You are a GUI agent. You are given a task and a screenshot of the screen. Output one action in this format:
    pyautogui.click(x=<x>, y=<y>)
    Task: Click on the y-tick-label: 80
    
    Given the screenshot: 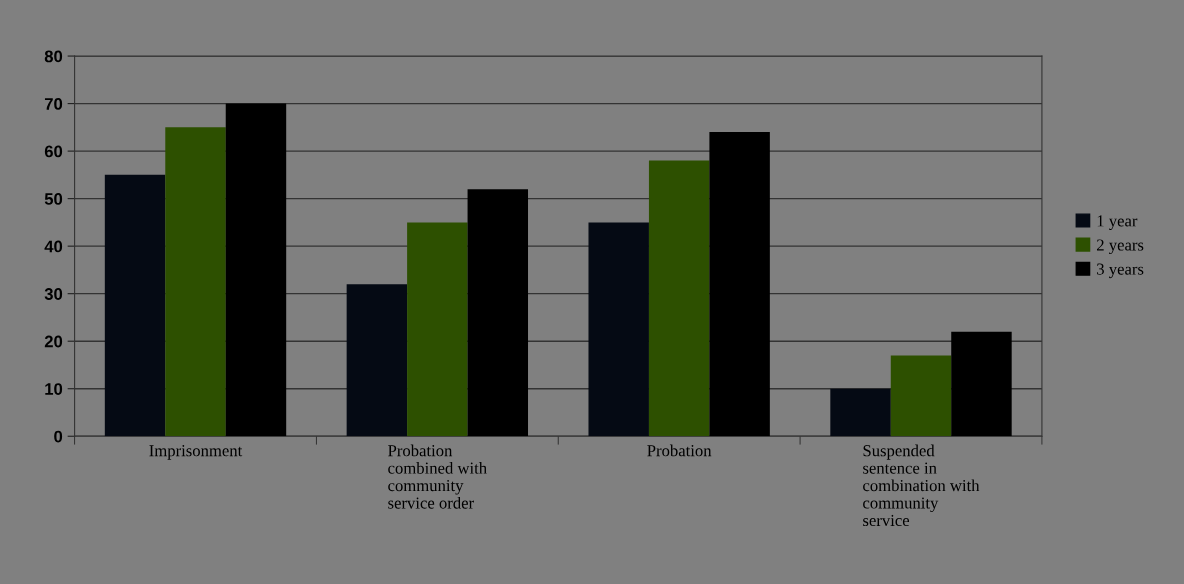 What is the action you would take?
    pyautogui.click(x=53, y=56)
    